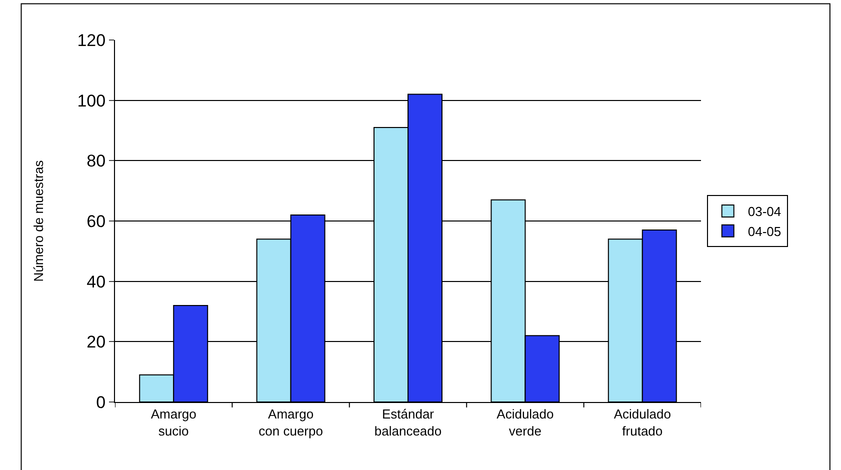 The height and width of the screenshot is (470, 841). I want to click on y-tick-label: 20, so click(96, 342).